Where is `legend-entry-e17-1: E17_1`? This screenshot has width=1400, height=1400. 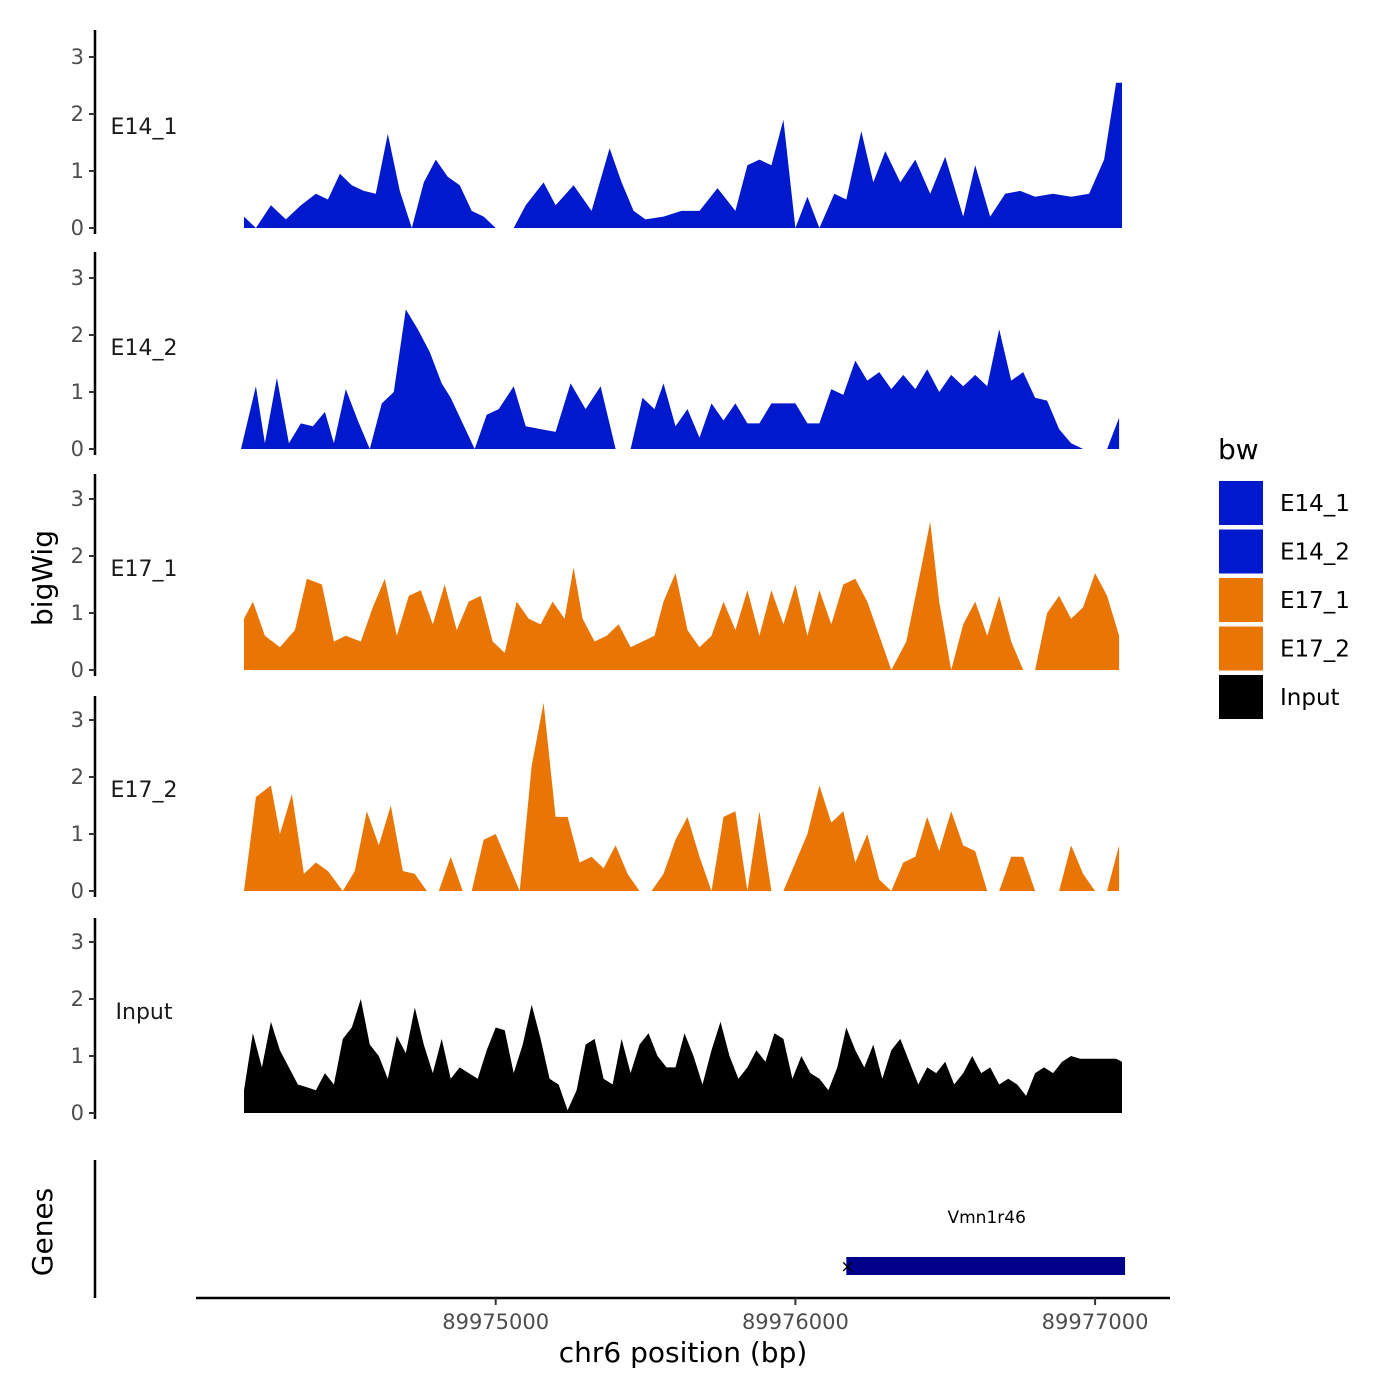 legend-entry-e17-1: E17_1 is located at coordinates (1284, 600).